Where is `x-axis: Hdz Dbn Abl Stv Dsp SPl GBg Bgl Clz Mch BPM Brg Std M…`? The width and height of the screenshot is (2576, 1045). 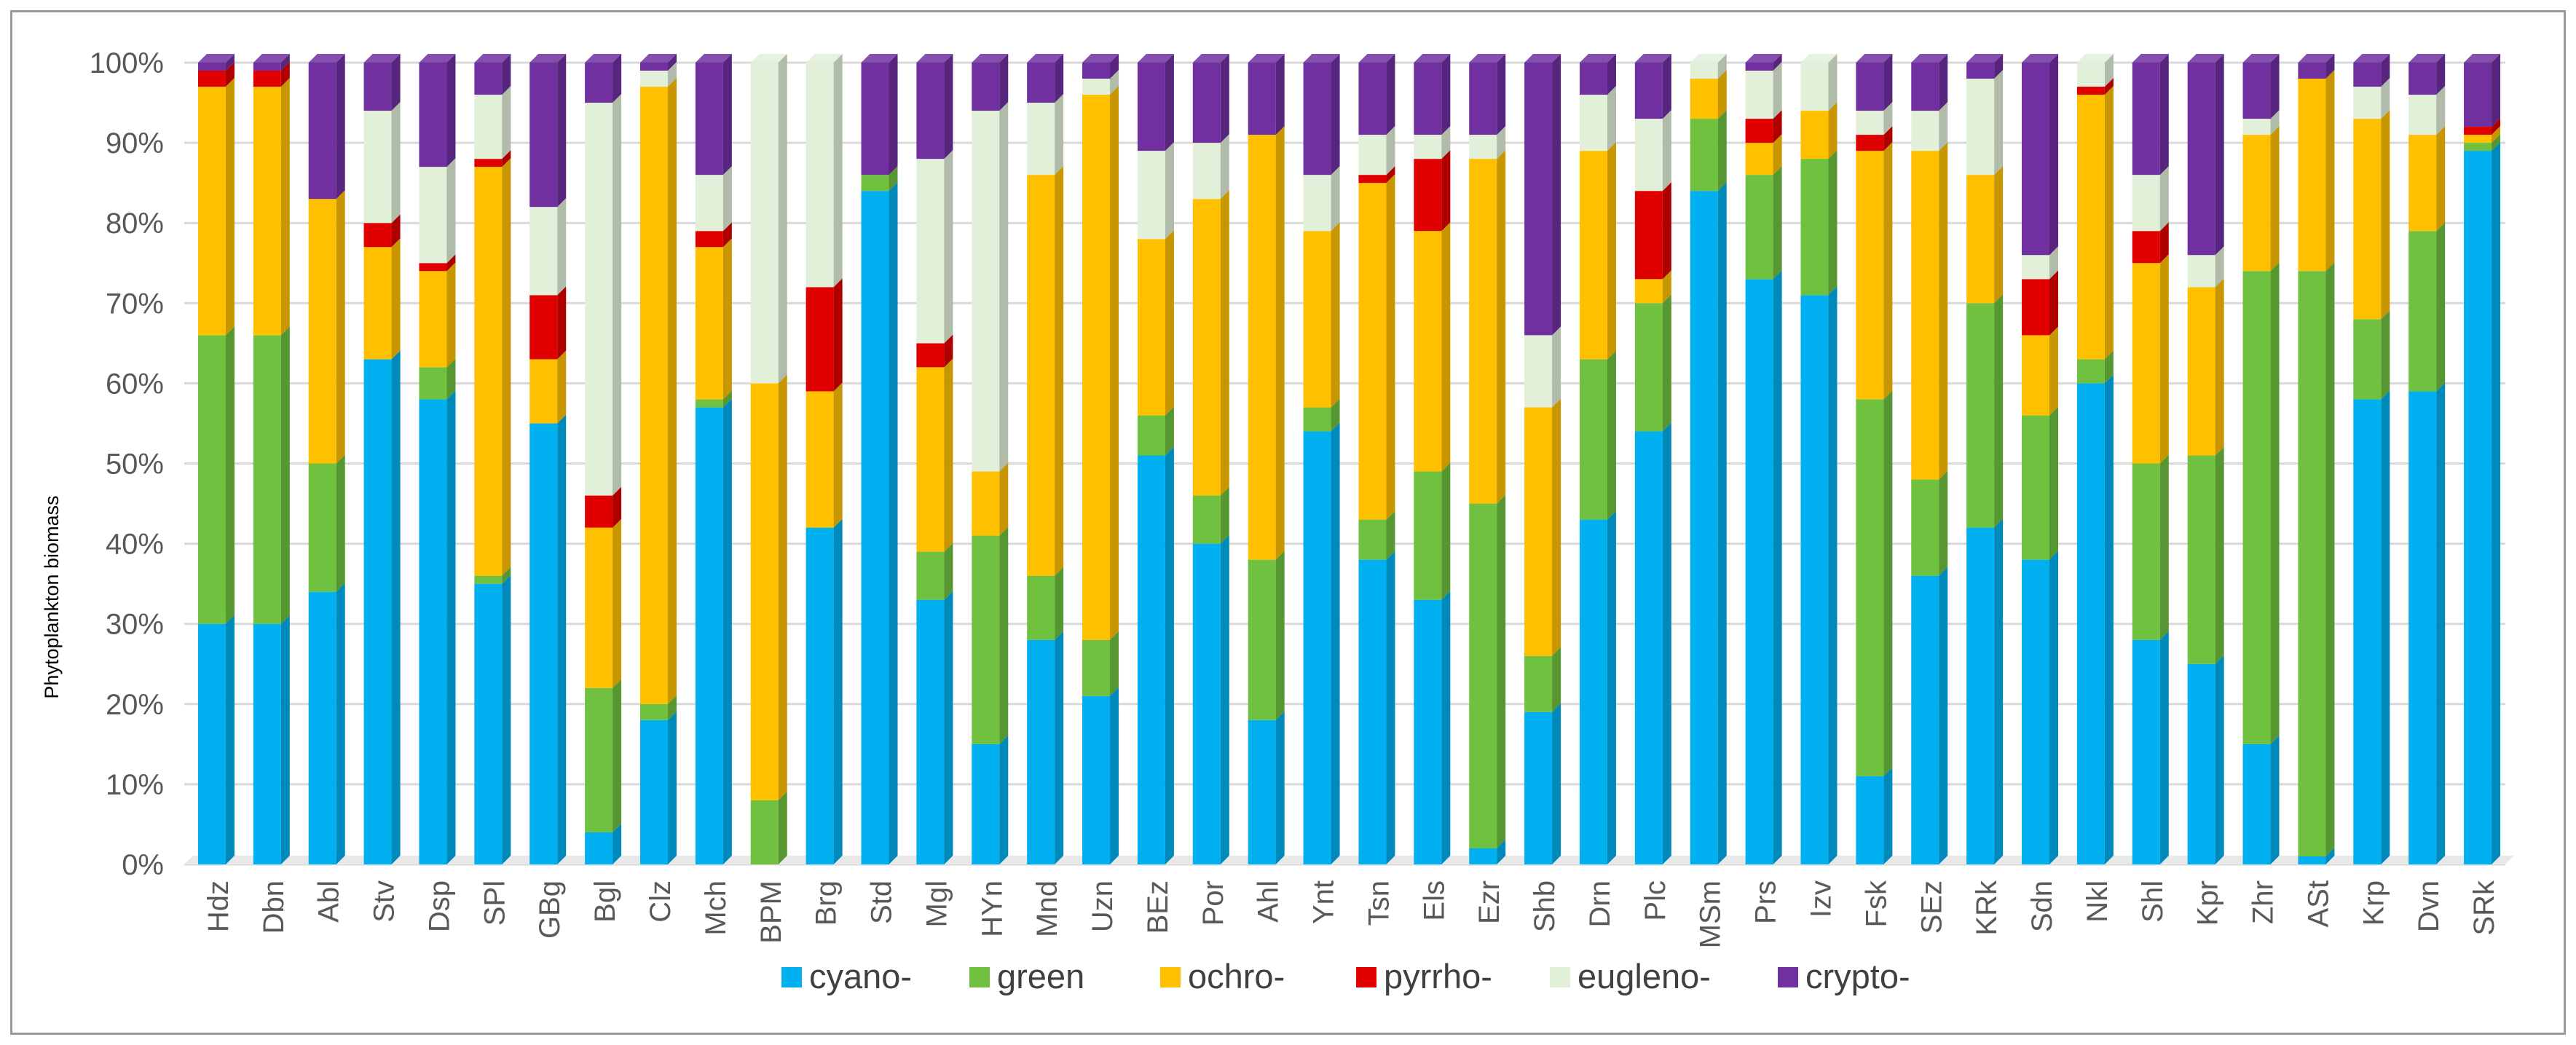 x-axis: Hdz Dbn Abl Stv Dsp SPl GBg Bgl Clz Mch BPM Brg Std M… is located at coordinates (1351, 914).